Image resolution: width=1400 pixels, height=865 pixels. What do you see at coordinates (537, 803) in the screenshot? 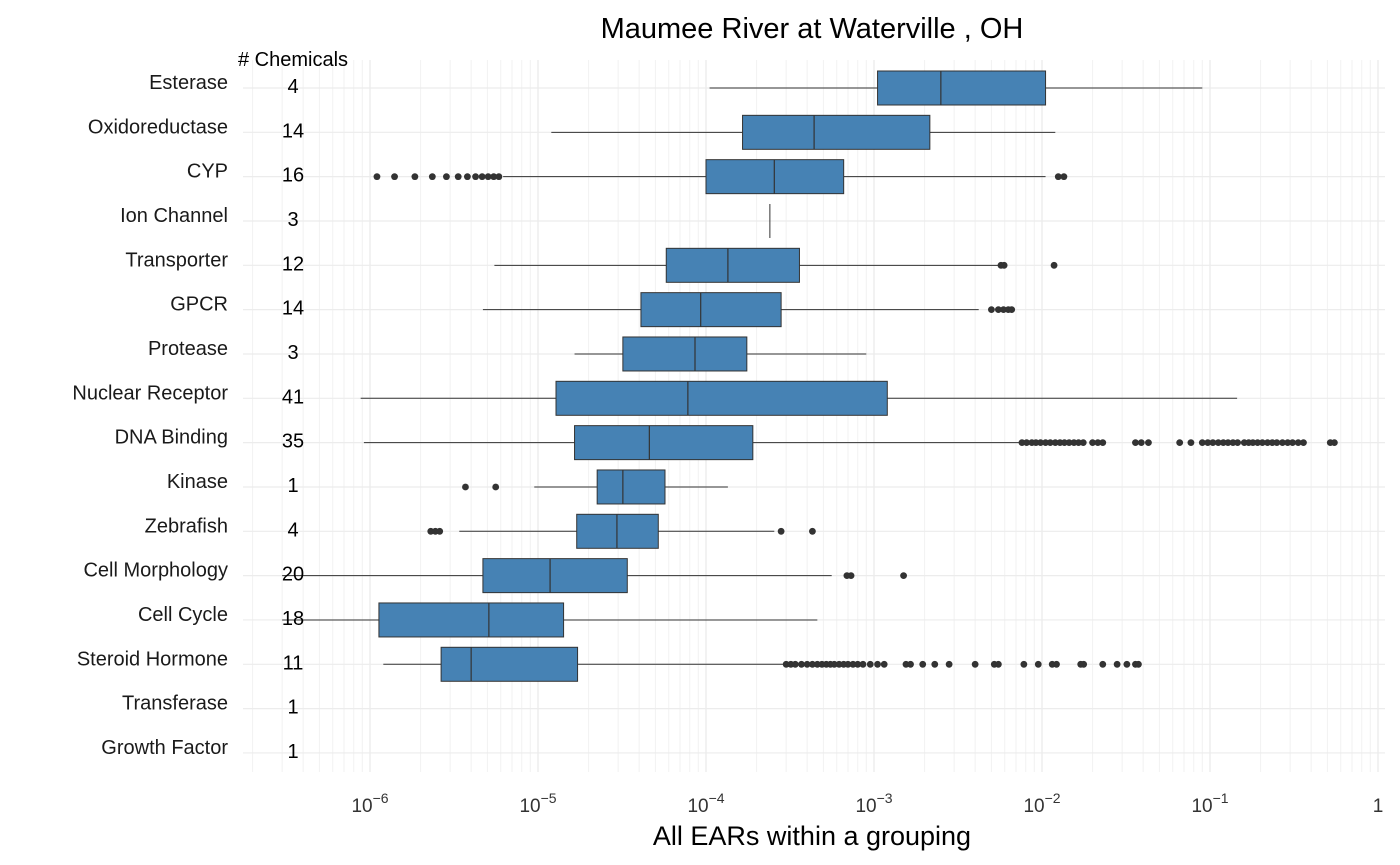
I see `x-tick-label: 10⁻⁵` at bounding box center [537, 803].